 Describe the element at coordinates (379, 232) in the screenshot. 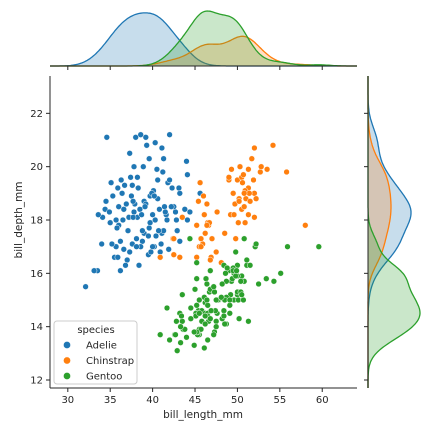

I see `right-kde-fill-chinstrap` at that location.